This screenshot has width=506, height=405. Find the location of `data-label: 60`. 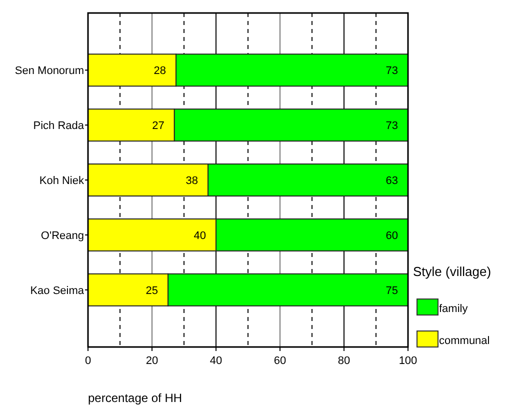

data-label: 60 is located at coordinates (392, 236).